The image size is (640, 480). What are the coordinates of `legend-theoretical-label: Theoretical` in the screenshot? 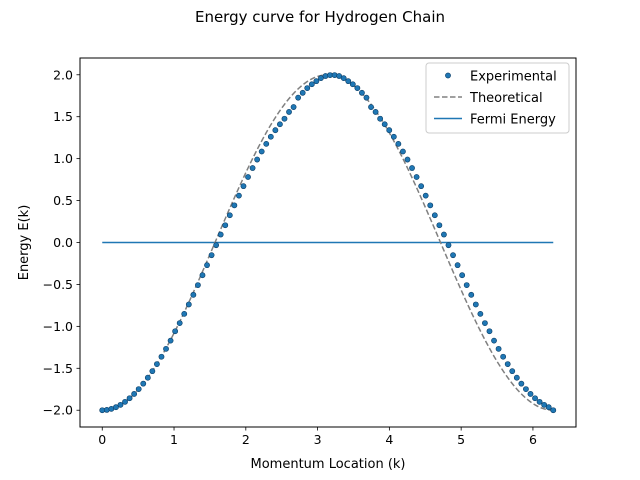 It's located at (506, 98).